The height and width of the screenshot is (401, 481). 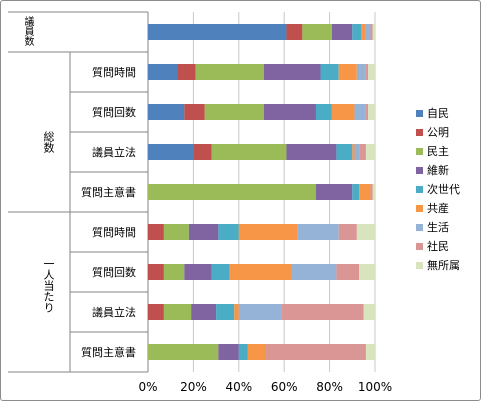 What do you see at coordinates (238, 387) in the screenshot?
I see `x-tick-label: 40%` at bounding box center [238, 387].